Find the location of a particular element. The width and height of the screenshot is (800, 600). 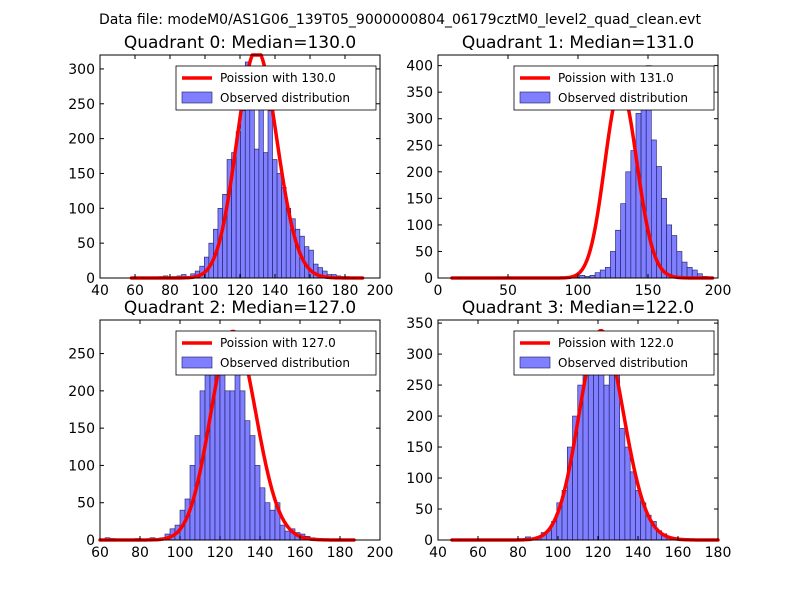

x-tick-label: 120 is located at coordinates (240, 291).